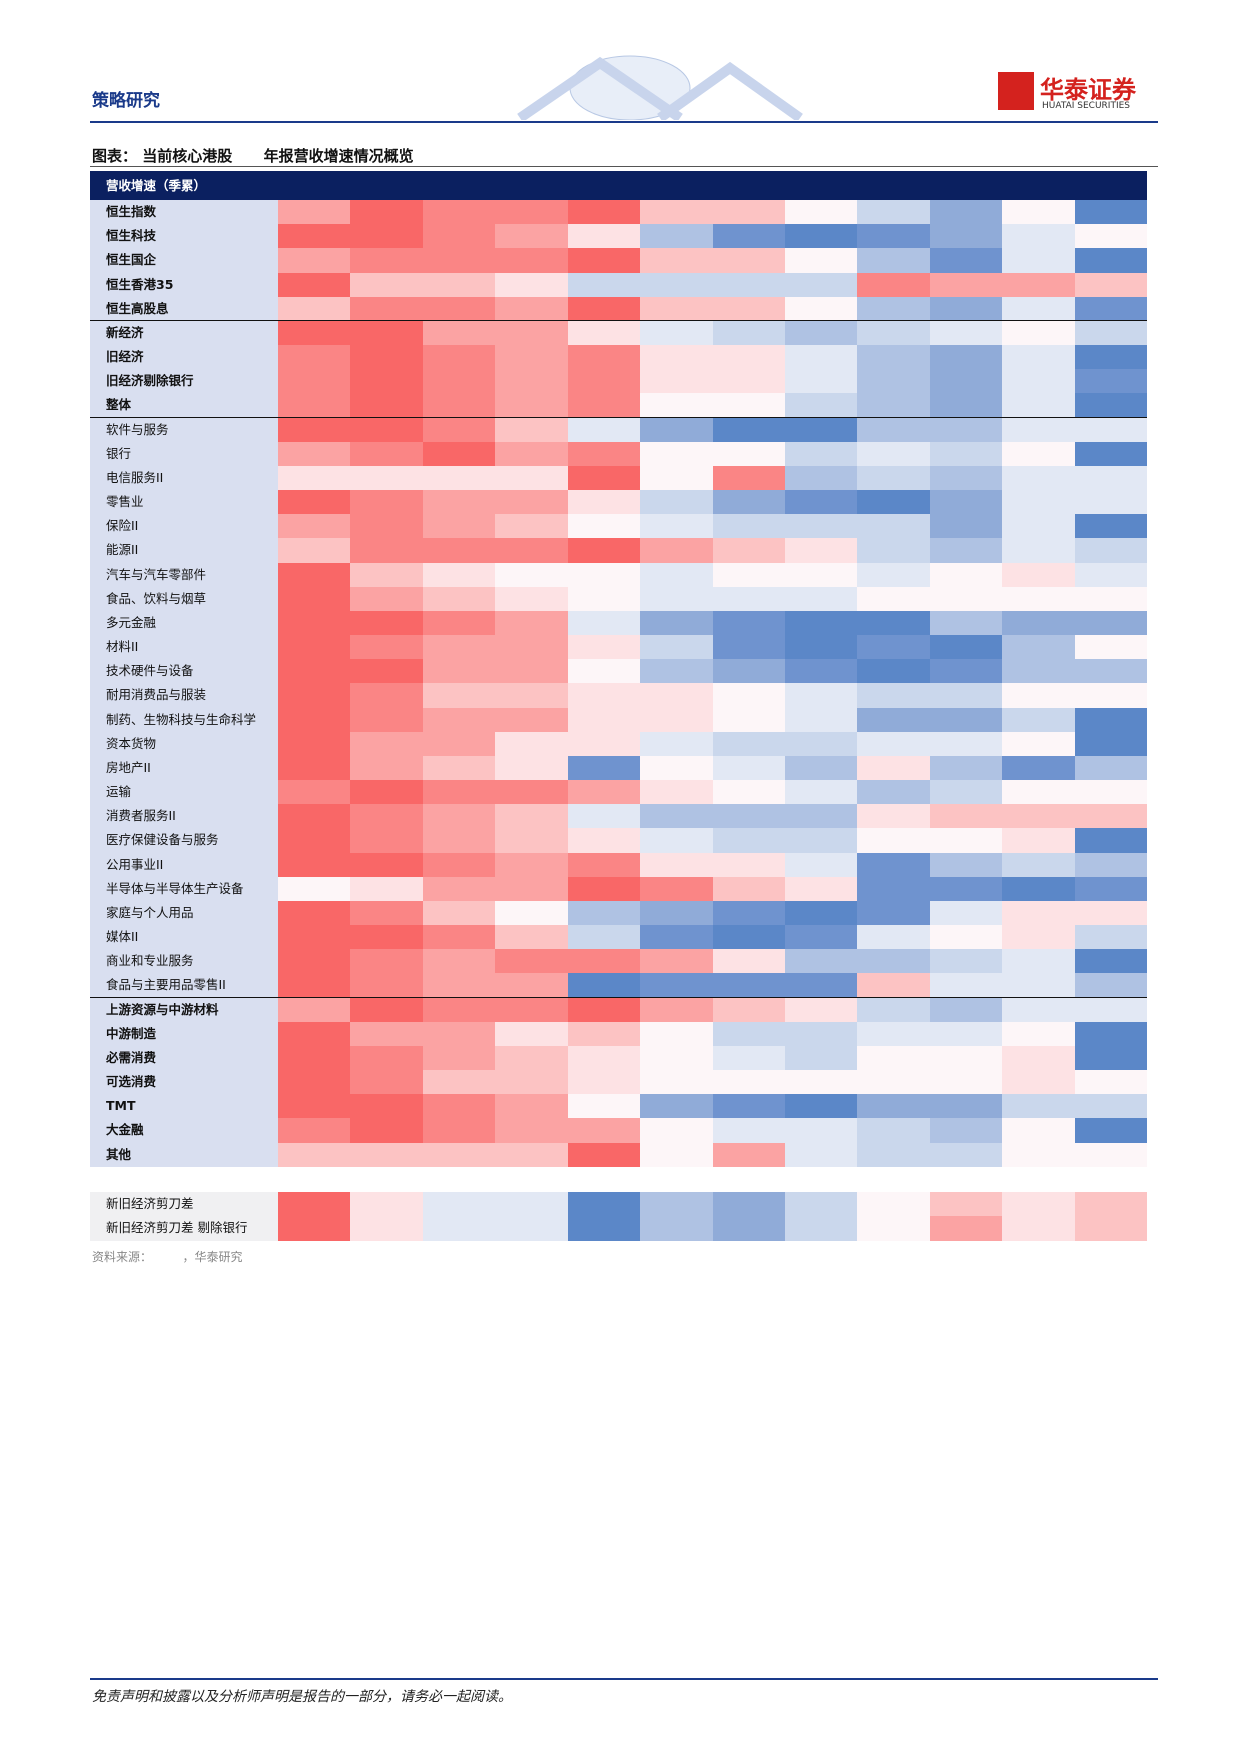 The height and width of the screenshot is (1754, 1240). I want to click on row-label: 银行, so click(119, 453).